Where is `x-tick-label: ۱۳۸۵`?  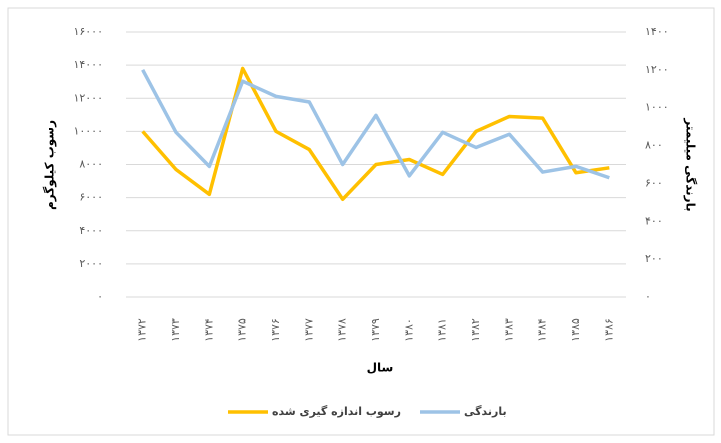
x-tick-label: ۱۳۸۵ is located at coordinates (575, 330).